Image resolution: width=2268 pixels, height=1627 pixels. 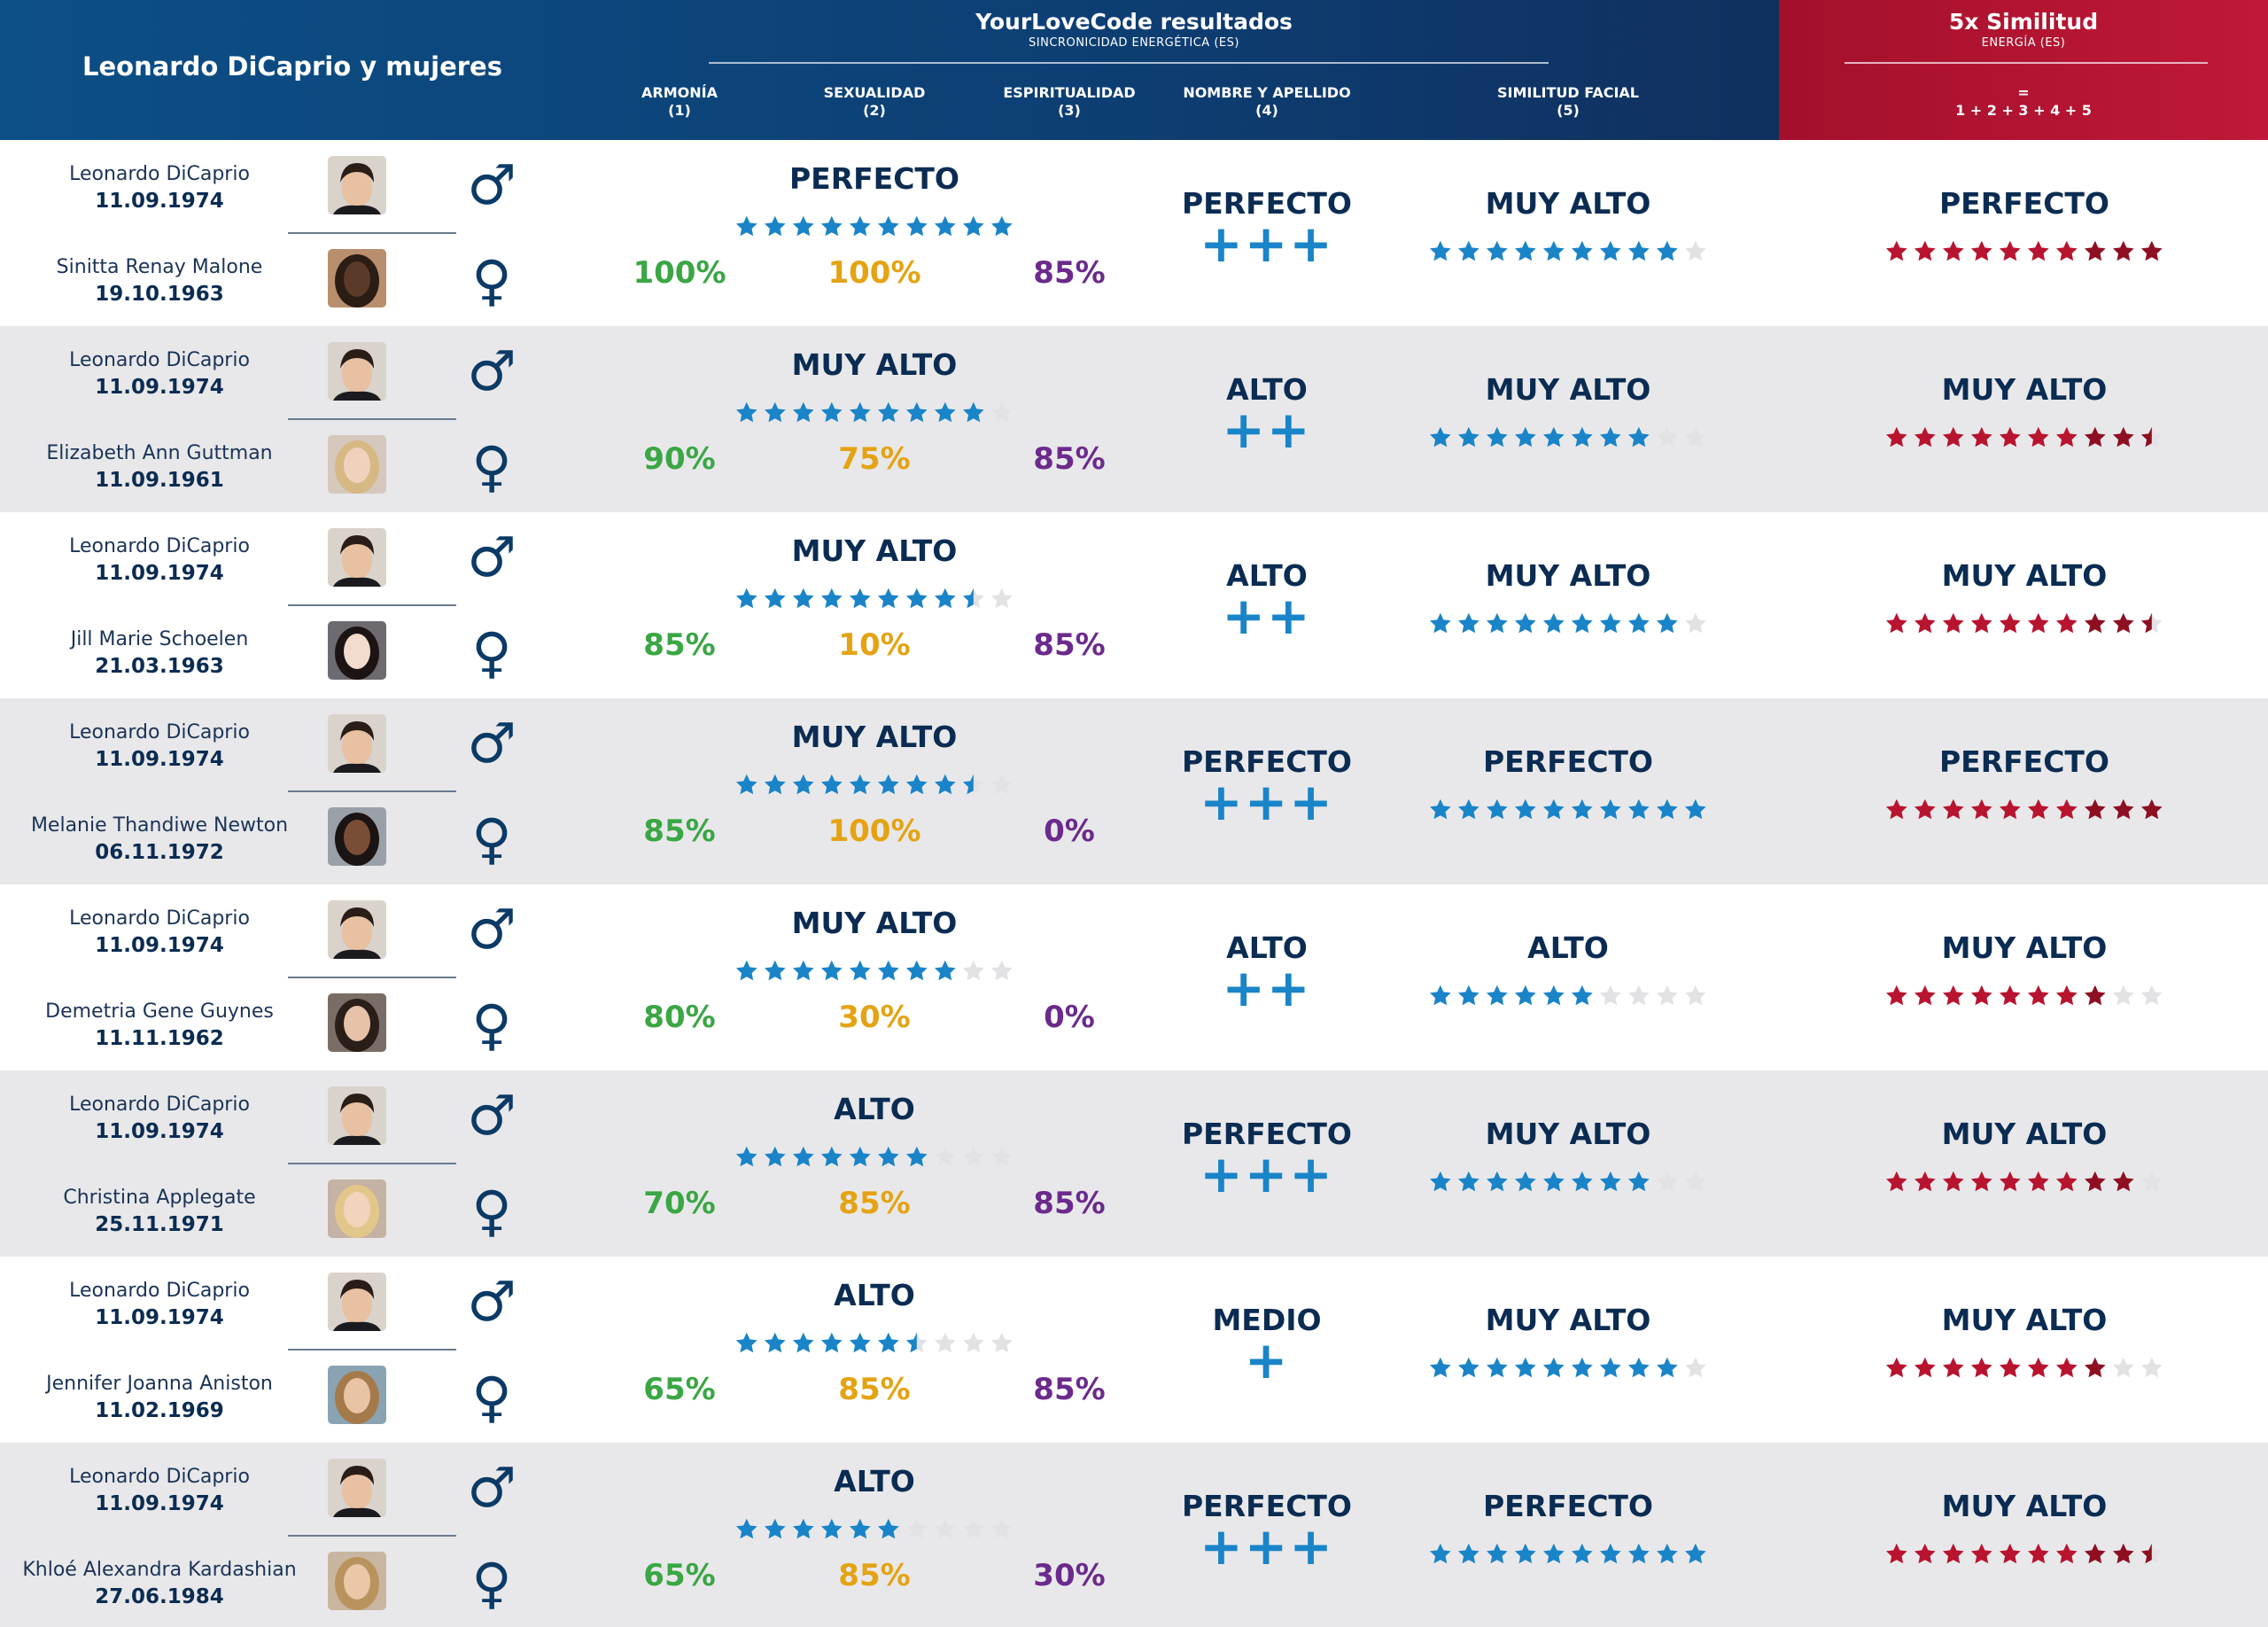 What do you see at coordinates (1267, 430) in the screenshot?
I see `name-plus: ++` at bounding box center [1267, 430].